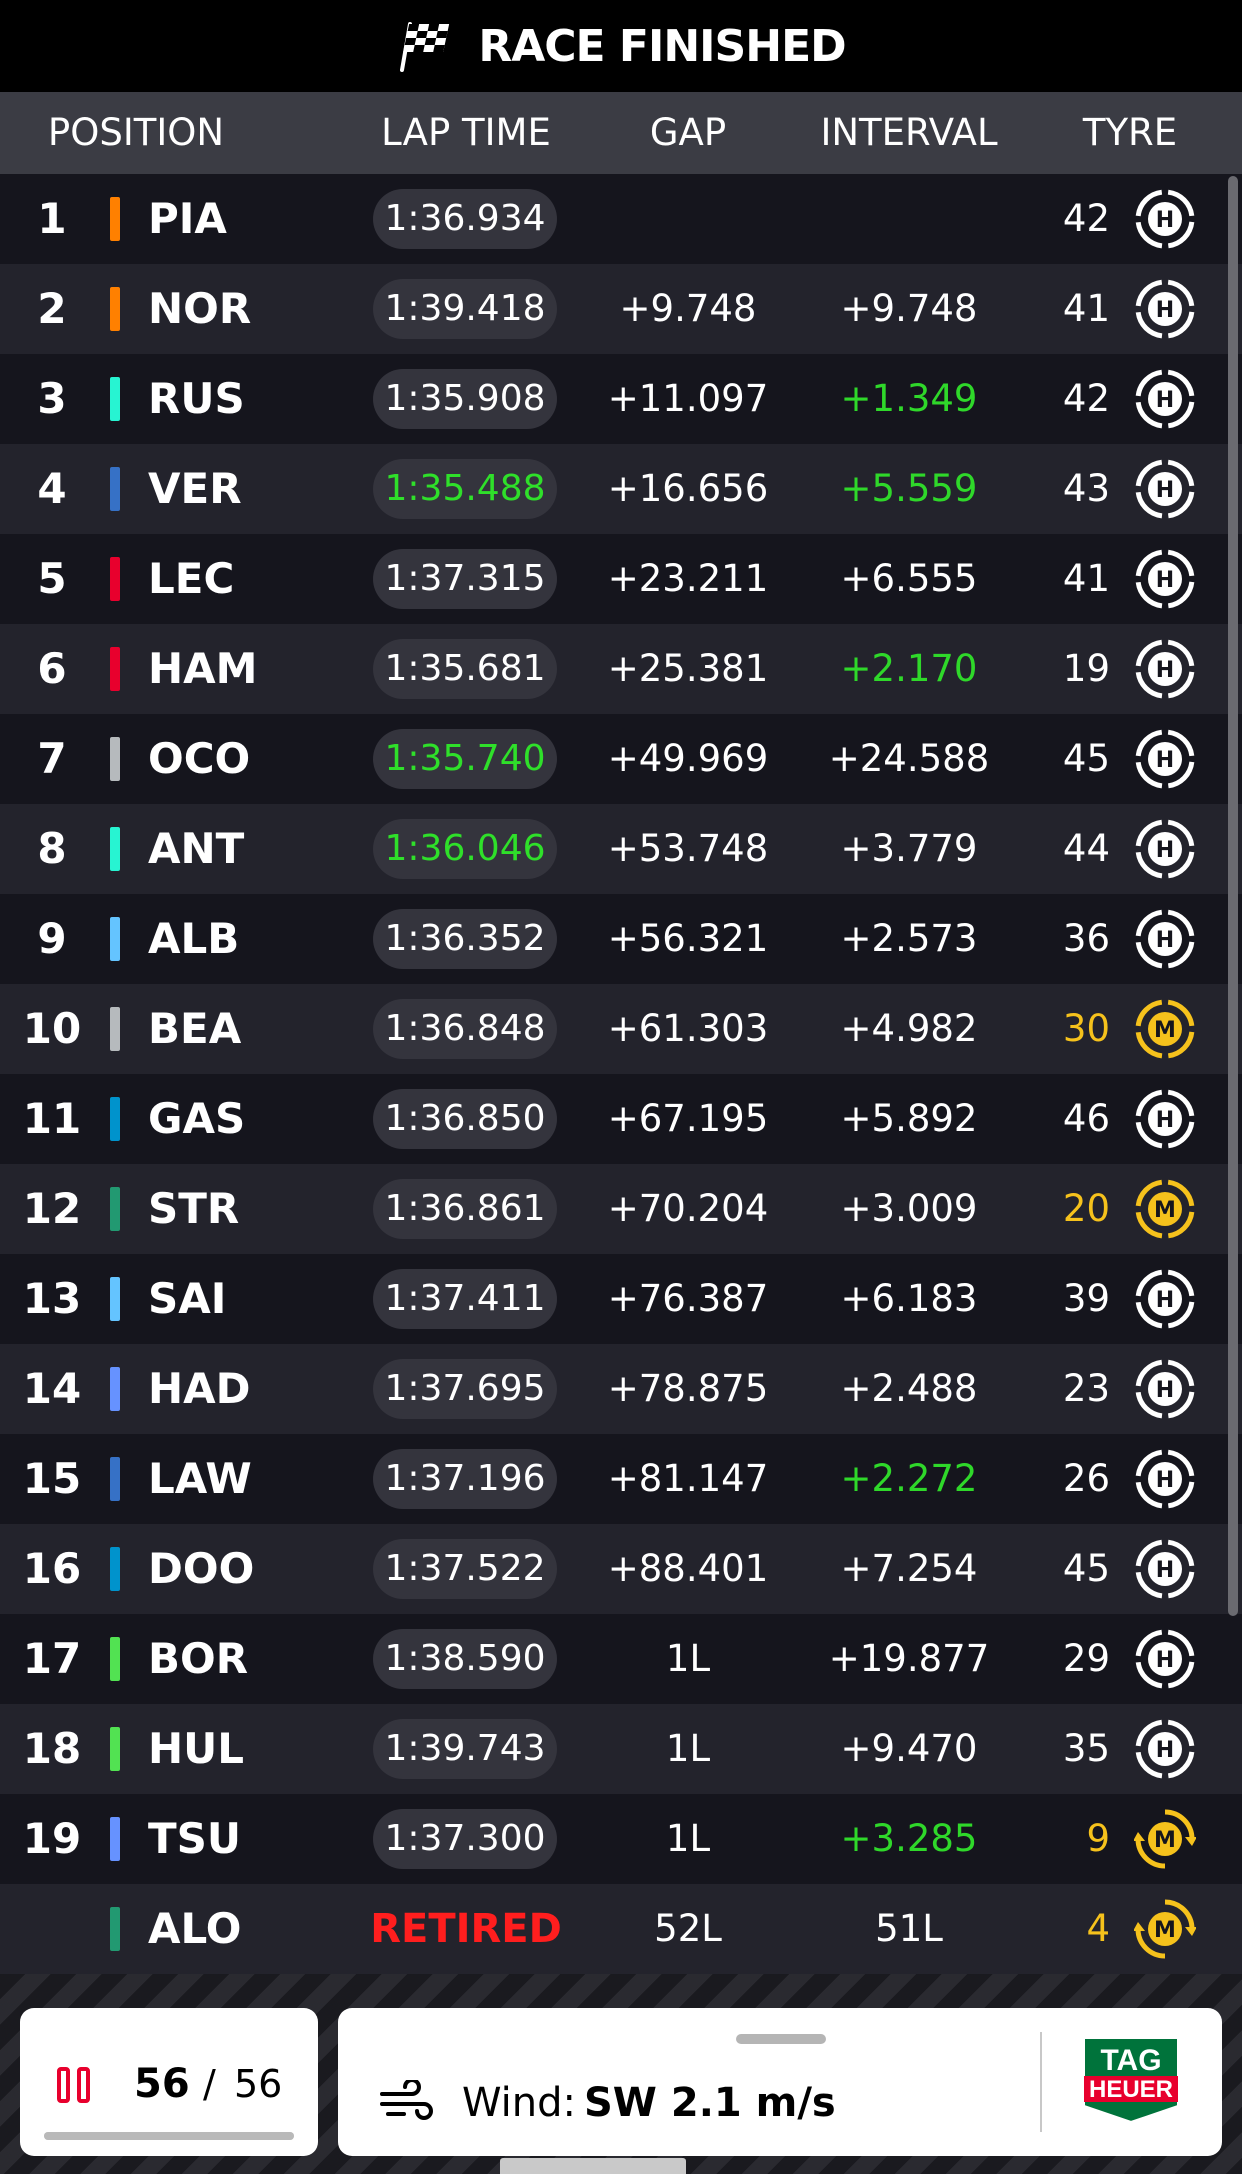 The height and width of the screenshot is (2174, 1242). What do you see at coordinates (621, 1839) in the screenshot?
I see `table-row: 19 TSU 1:37.300 1L +3.285 9 M` at bounding box center [621, 1839].